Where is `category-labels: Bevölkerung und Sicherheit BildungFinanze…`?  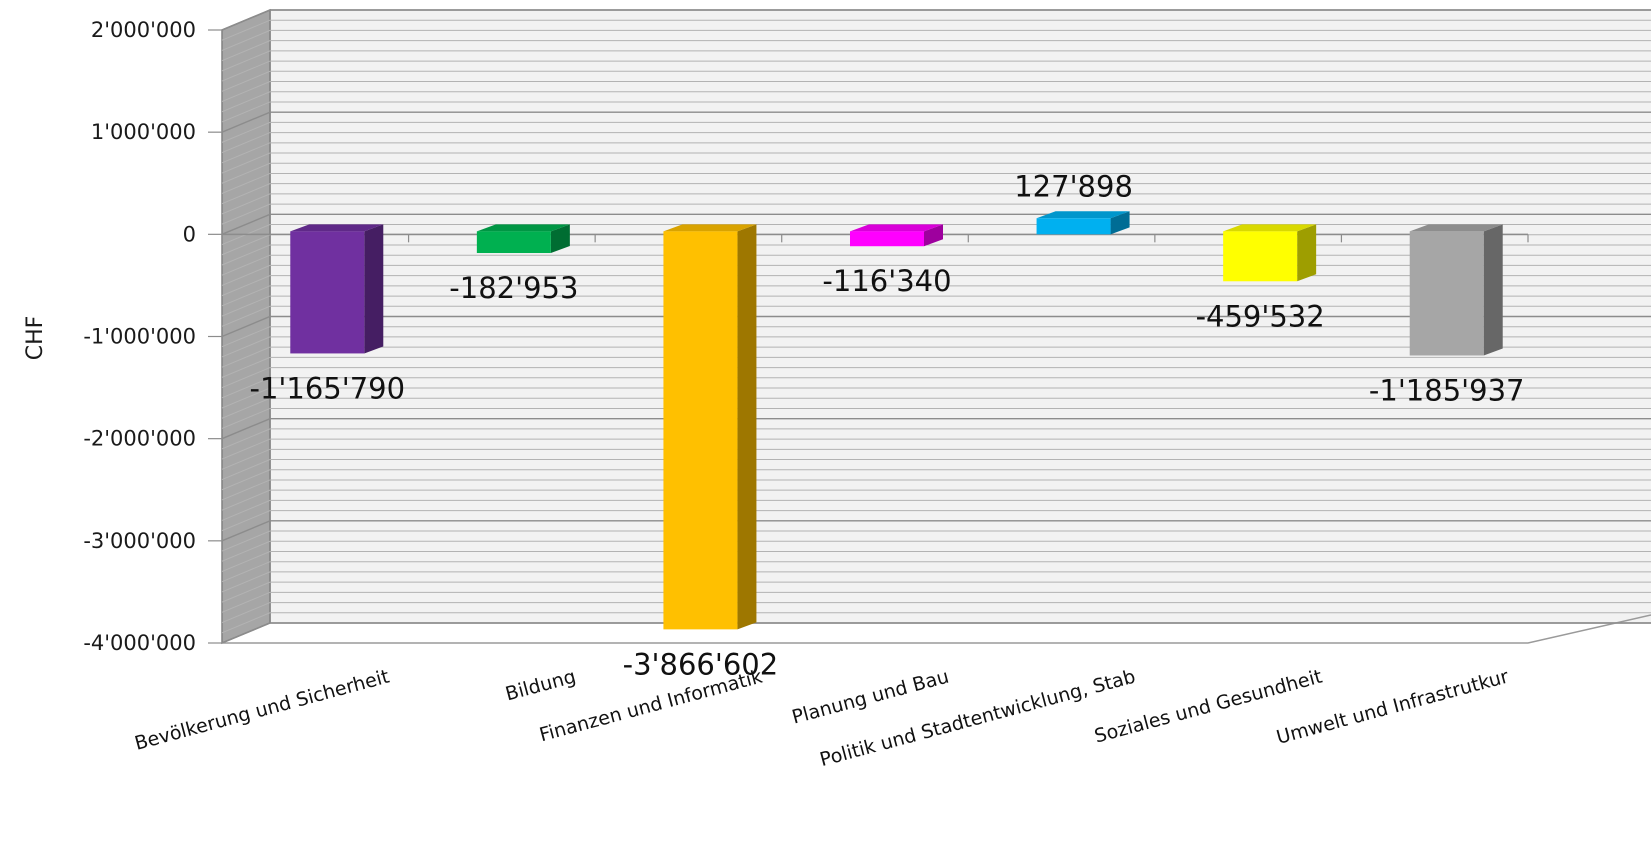 category-labels: Bevölkerung und Sicherheit BildungFinanze… is located at coordinates (821, 719).